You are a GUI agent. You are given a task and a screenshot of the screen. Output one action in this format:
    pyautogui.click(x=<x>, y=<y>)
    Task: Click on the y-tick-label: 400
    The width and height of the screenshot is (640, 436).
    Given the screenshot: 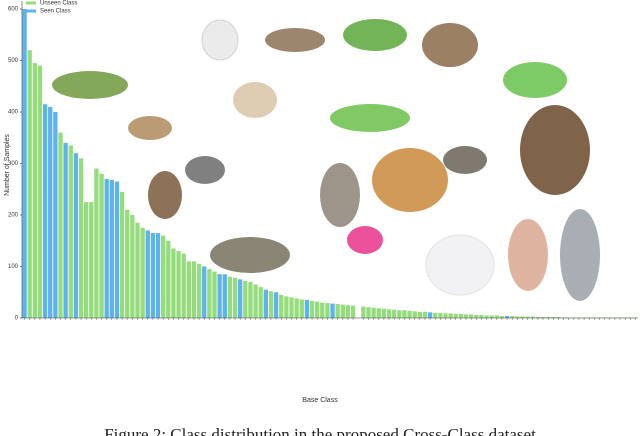 What is the action you would take?
    pyautogui.click(x=13, y=113)
    